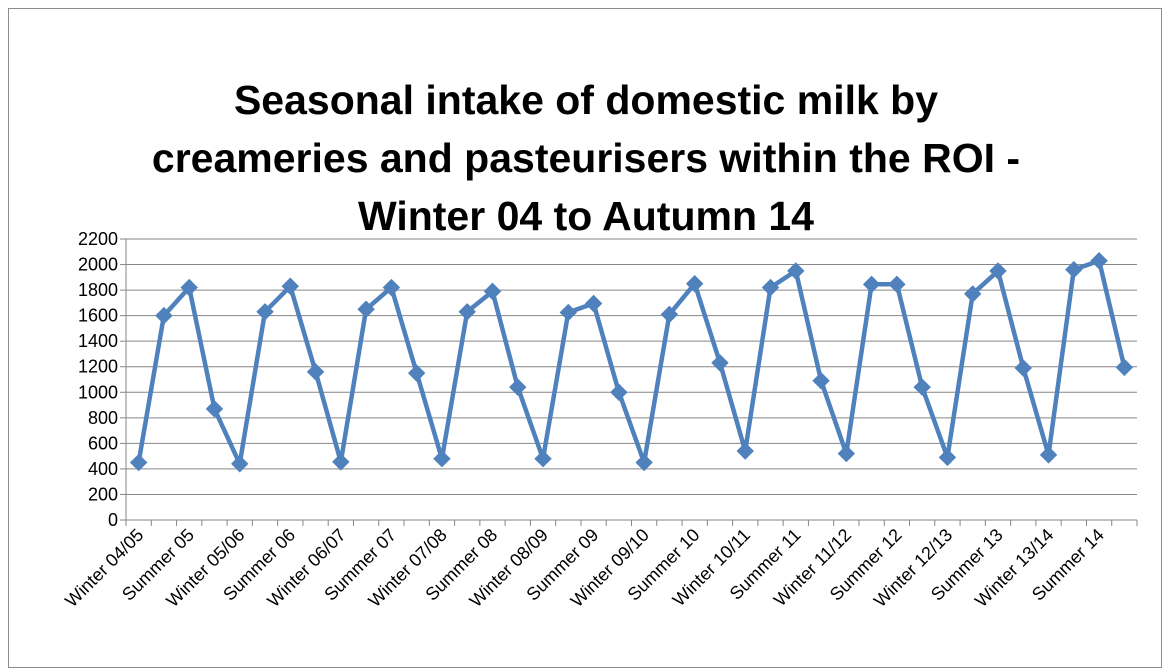 The width and height of the screenshot is (1172, 672). I want to click on y-tick-label: 1400, so click(98, 341).